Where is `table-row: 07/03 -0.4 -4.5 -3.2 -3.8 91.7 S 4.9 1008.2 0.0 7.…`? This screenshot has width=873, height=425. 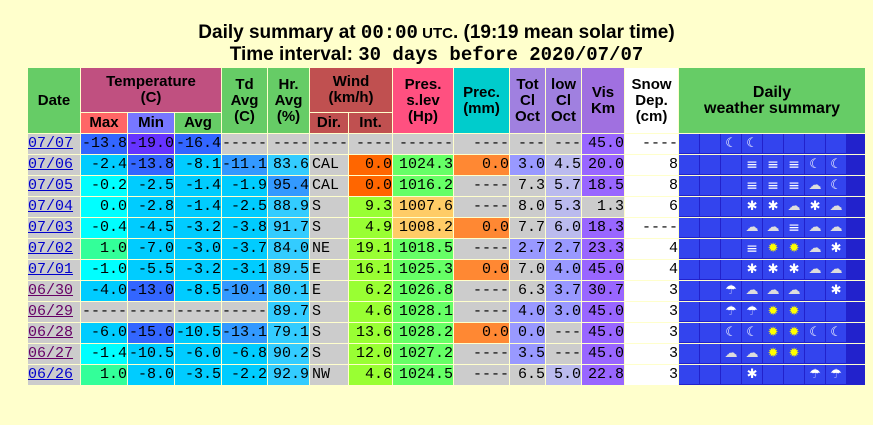 table-row: 07/03 -0.4 -4.5 -3.2 -3.8 91.7 S 4.9 1008.2 0.0 7.… is located at coordinates (447, 228).